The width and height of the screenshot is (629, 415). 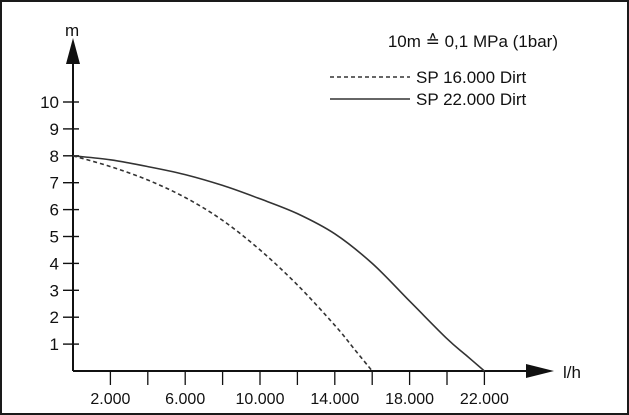 What do you see at coordinates (72, 30) in the screenshot?
I see `y-axis-label: m` at bounding box center [72, 30].